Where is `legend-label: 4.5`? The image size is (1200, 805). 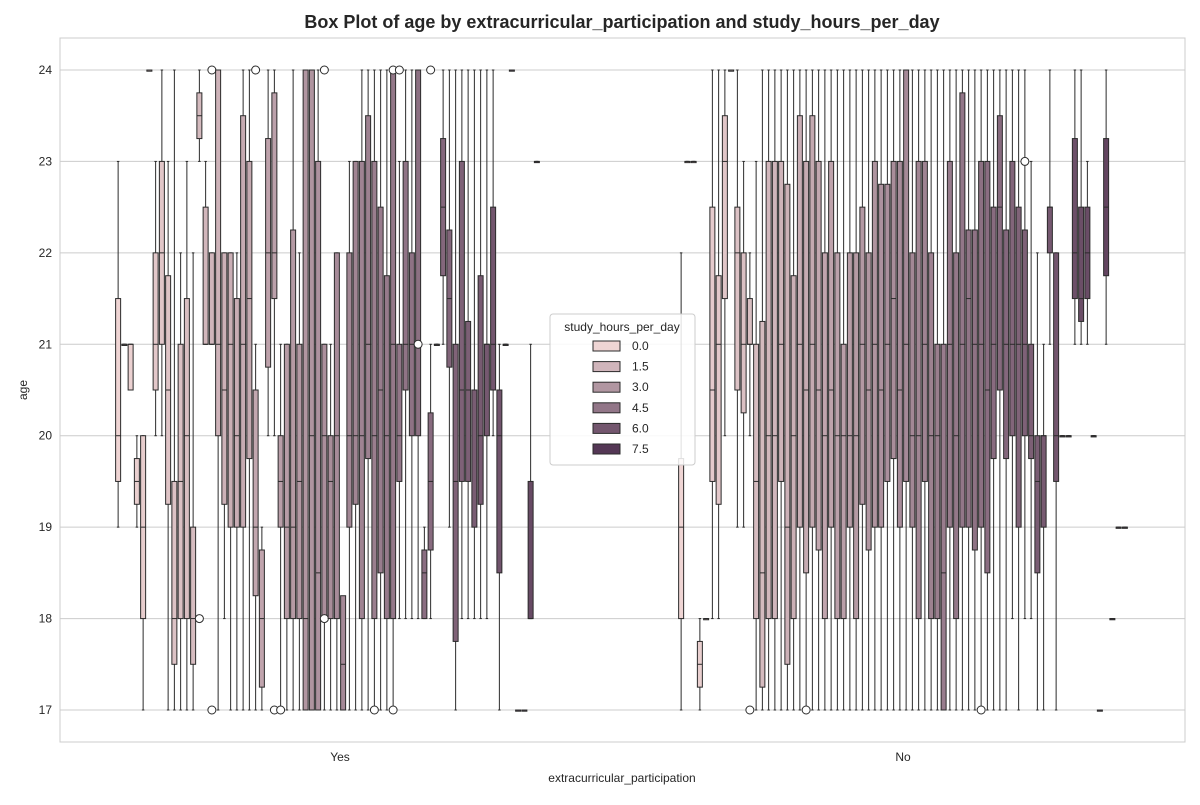 legend-label: 4.5 is located at coordinates (640, 408).